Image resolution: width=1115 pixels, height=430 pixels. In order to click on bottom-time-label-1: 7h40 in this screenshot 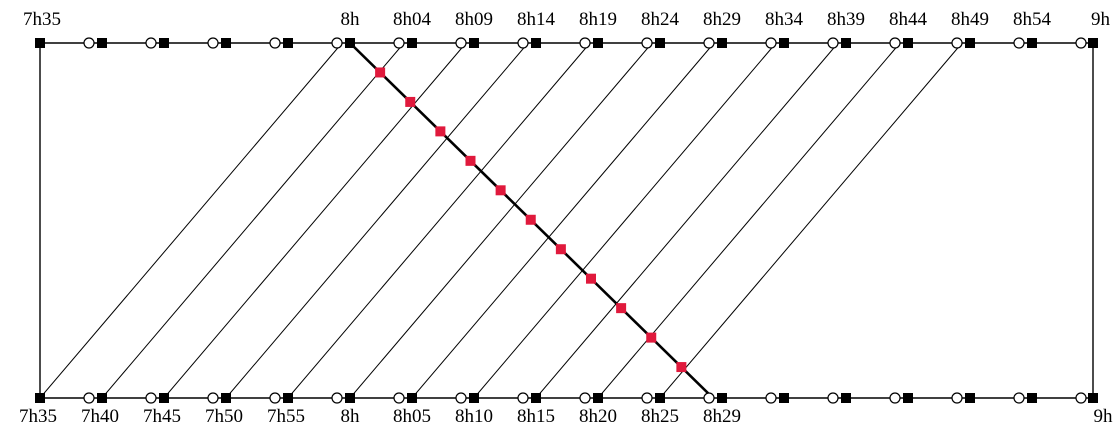, I will do `click(100, 416)`.